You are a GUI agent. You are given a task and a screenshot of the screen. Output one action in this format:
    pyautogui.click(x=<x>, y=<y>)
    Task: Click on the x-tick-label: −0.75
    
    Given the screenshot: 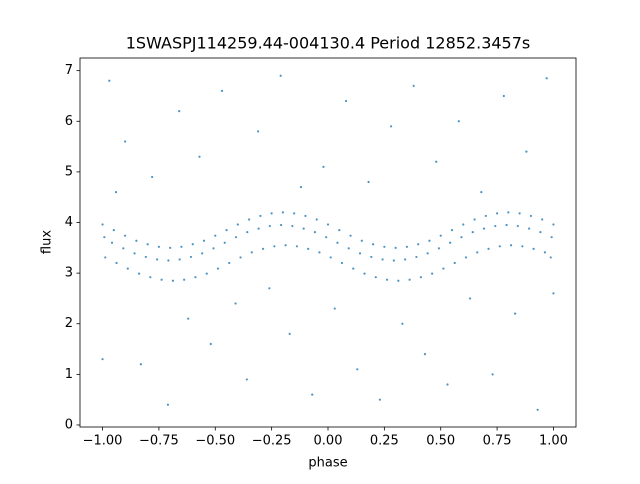 What is the action you would take?
    pyautogui.click(x=159, y=441)
    